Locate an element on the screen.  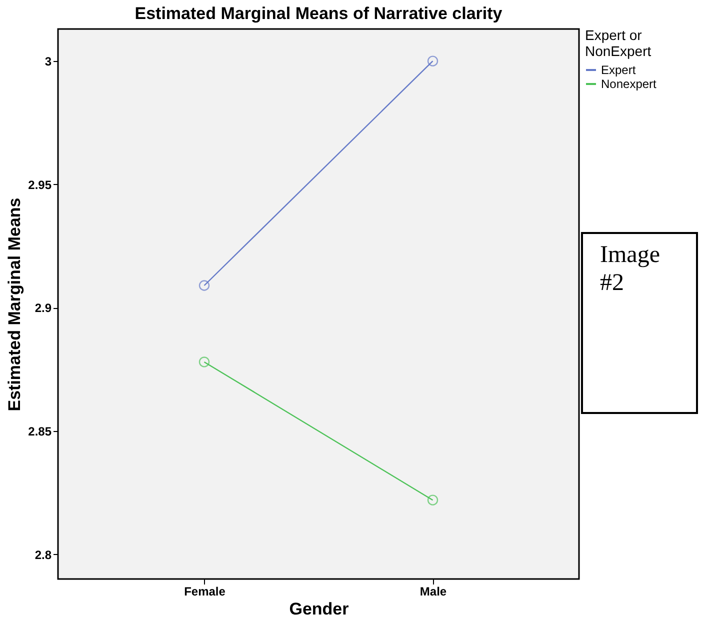
x-tick-label: Male is located at coordinates (433, 591).